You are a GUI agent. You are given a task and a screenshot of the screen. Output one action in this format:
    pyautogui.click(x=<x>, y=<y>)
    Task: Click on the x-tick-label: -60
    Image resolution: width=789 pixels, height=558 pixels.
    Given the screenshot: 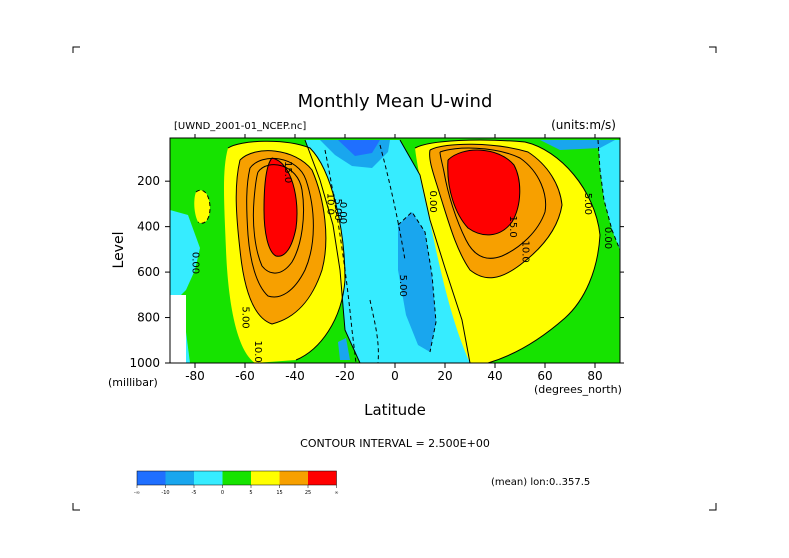 What is the action you would take?
    pyautogui.click(x=245, y=376)
    